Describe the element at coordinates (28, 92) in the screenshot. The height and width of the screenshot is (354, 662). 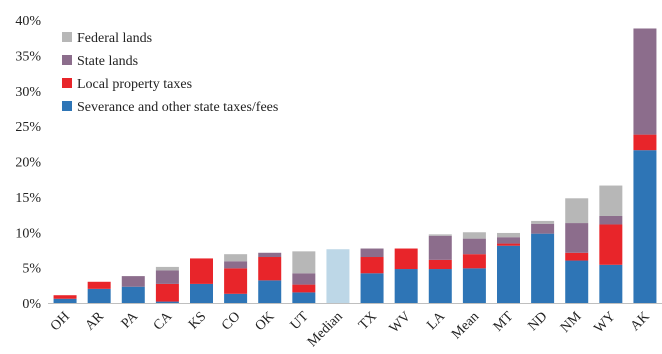
I see `y-tick-label: 30%` at that location.